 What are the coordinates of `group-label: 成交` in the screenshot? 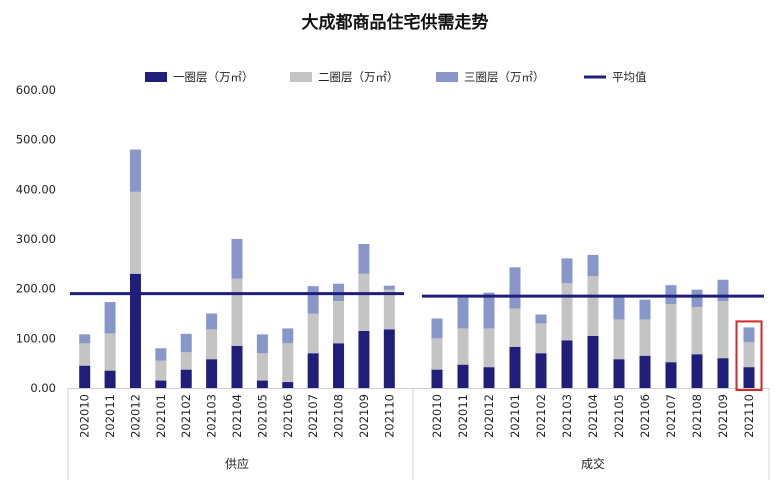 It's located at (593, 463).